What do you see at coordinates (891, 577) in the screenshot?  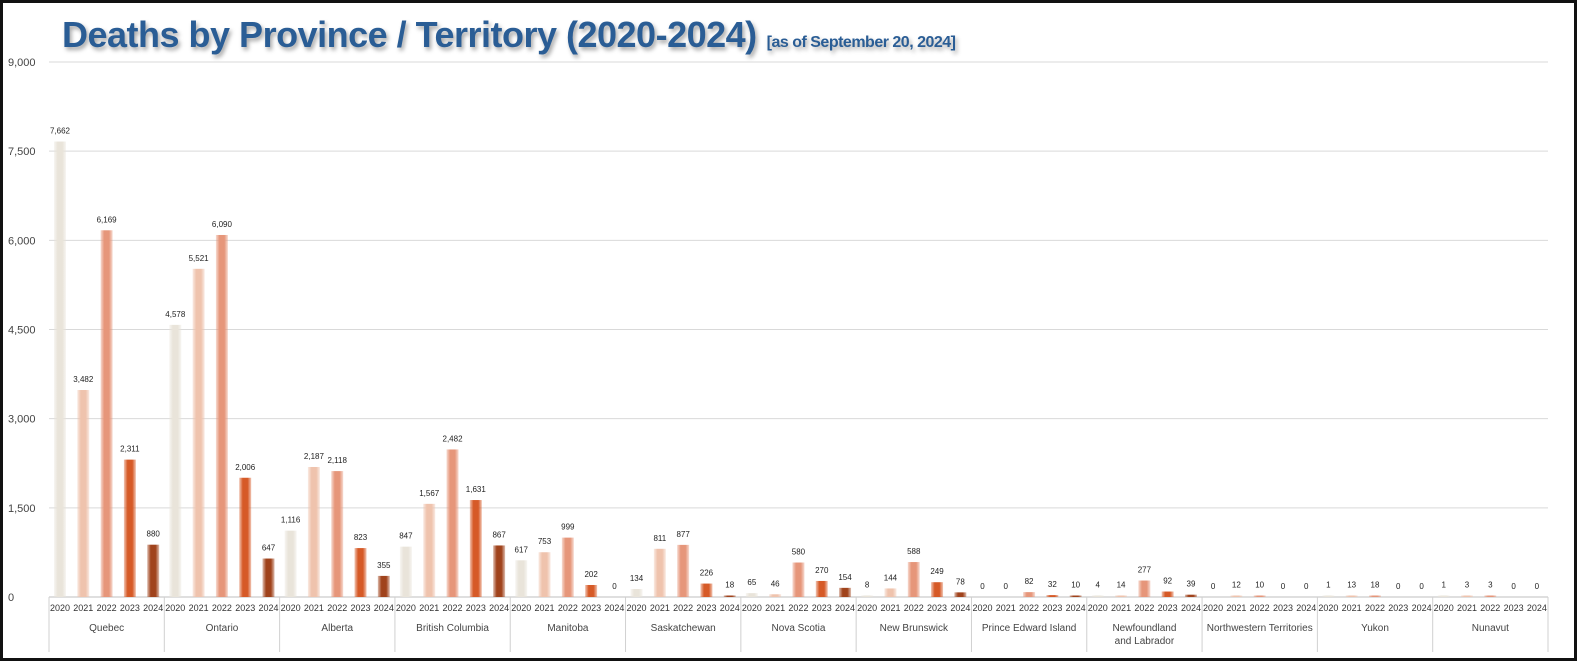 I see `data-label: 144` at bounding box center [891, 577].